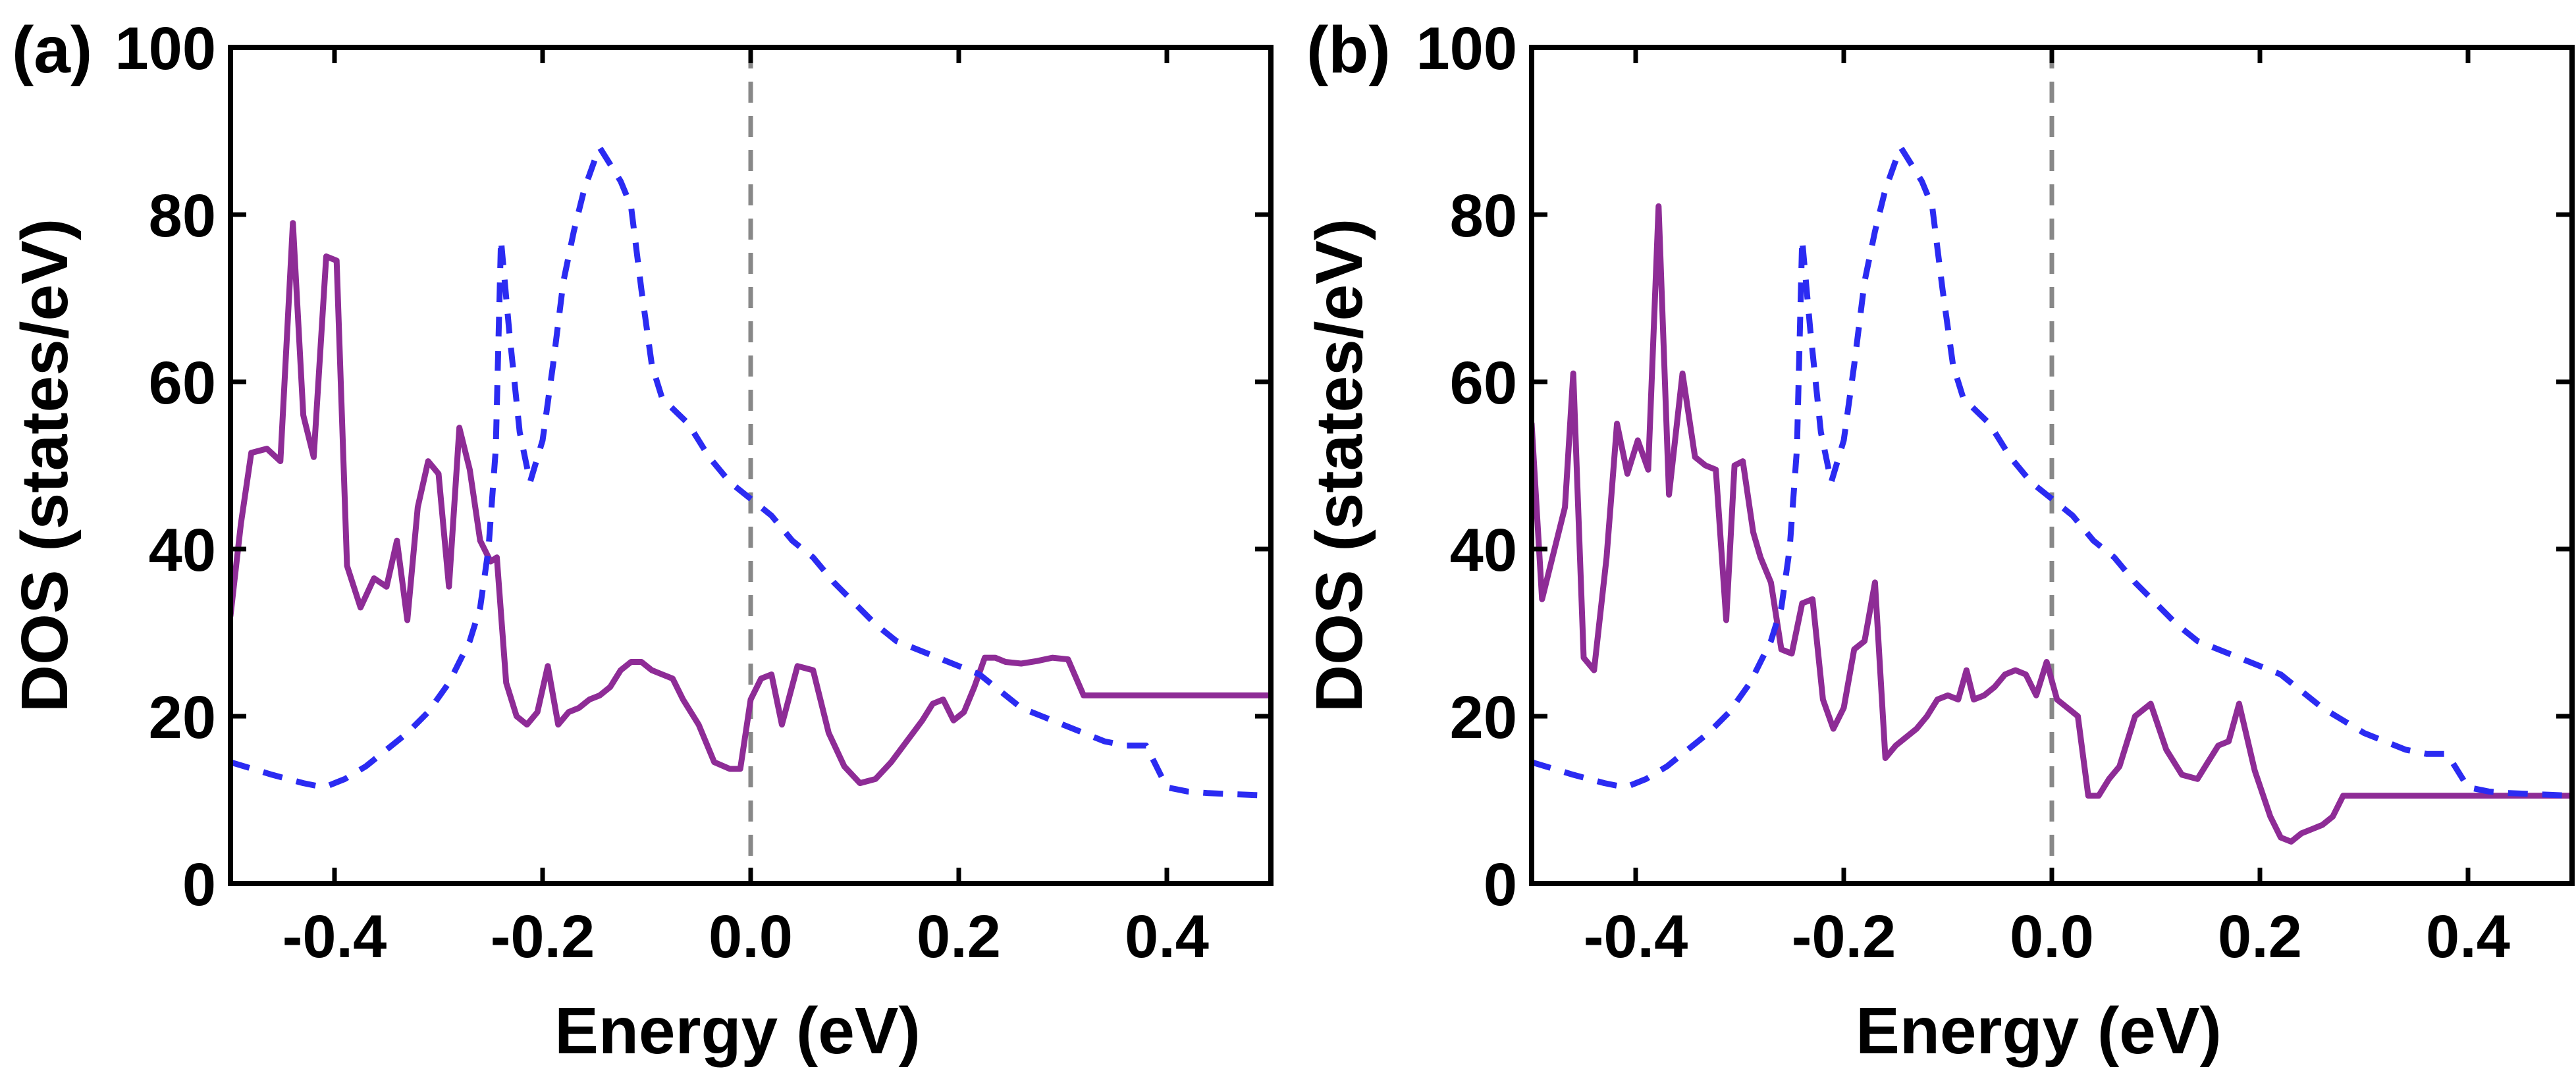 Image resolution: width=2576 pixels, height=1077 pixels. What do you see at coordinates (1348, 50) in the screenshot?
I see `panel-label: (b)` at bounding box center [1348, 50].